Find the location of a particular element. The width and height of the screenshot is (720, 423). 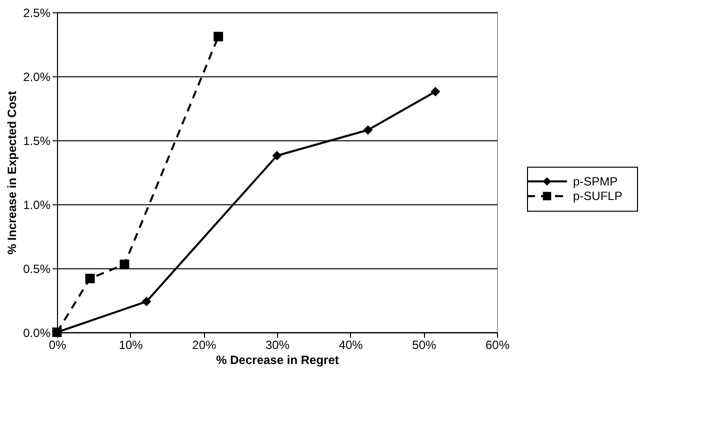

y-tick-label: 2.5% is located at coordinates (37, 13).